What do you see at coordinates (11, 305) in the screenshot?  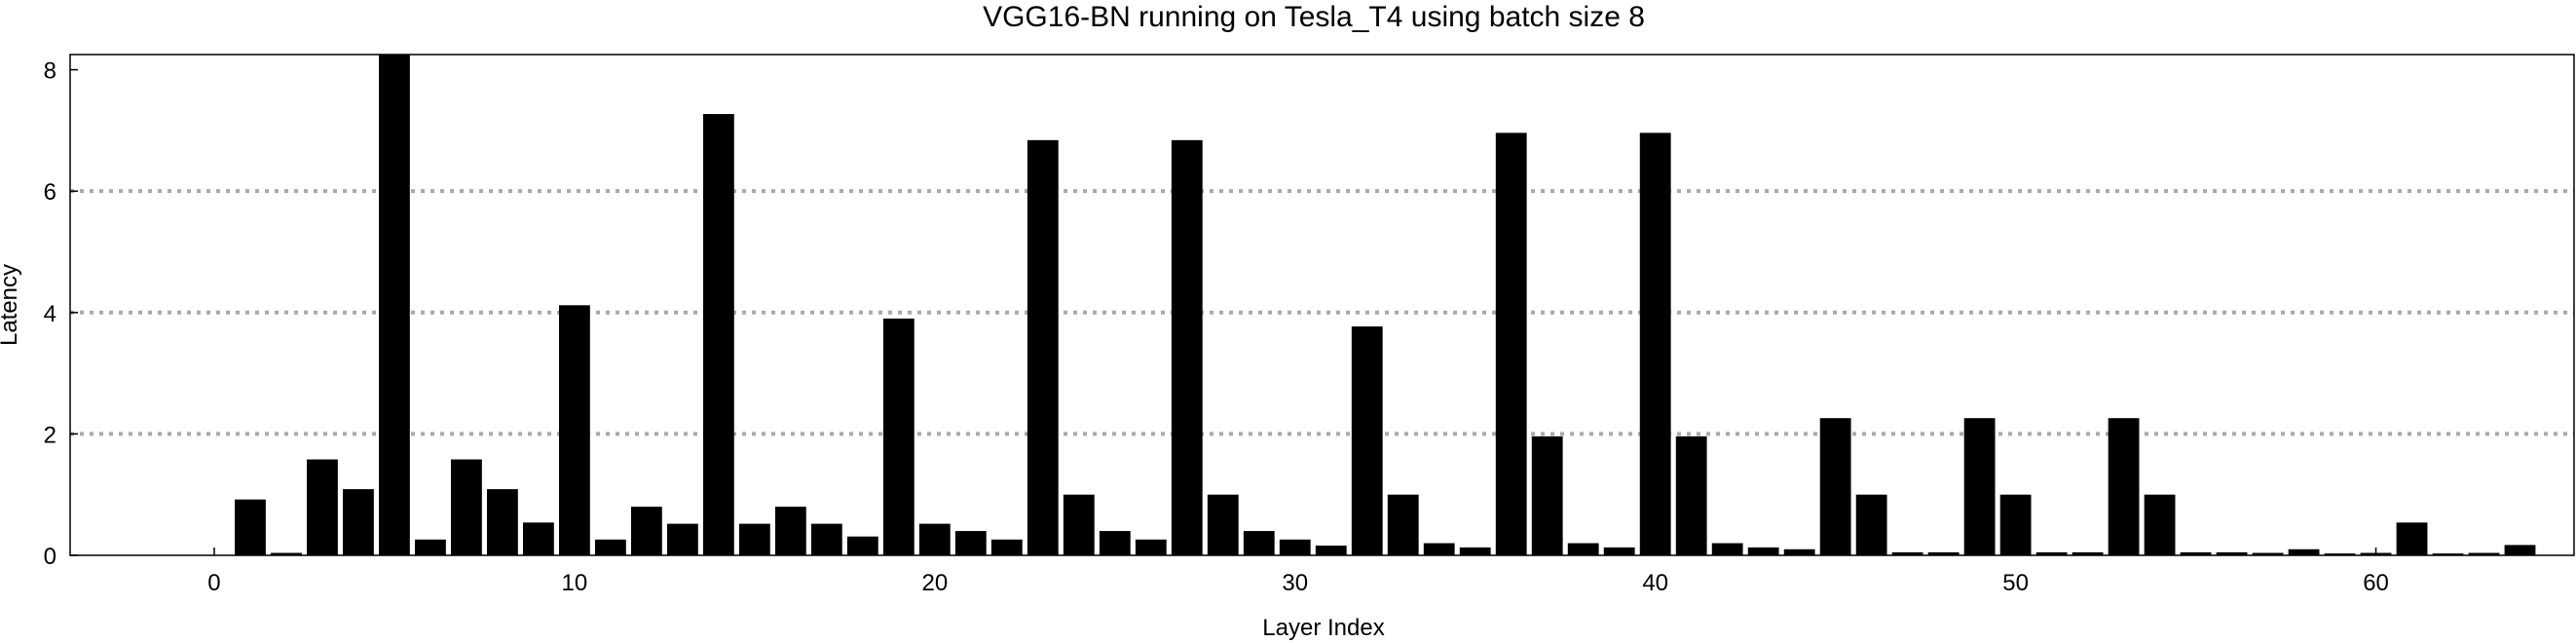 I see `y-axis-label: Latency` at bounding box center [11, 305].